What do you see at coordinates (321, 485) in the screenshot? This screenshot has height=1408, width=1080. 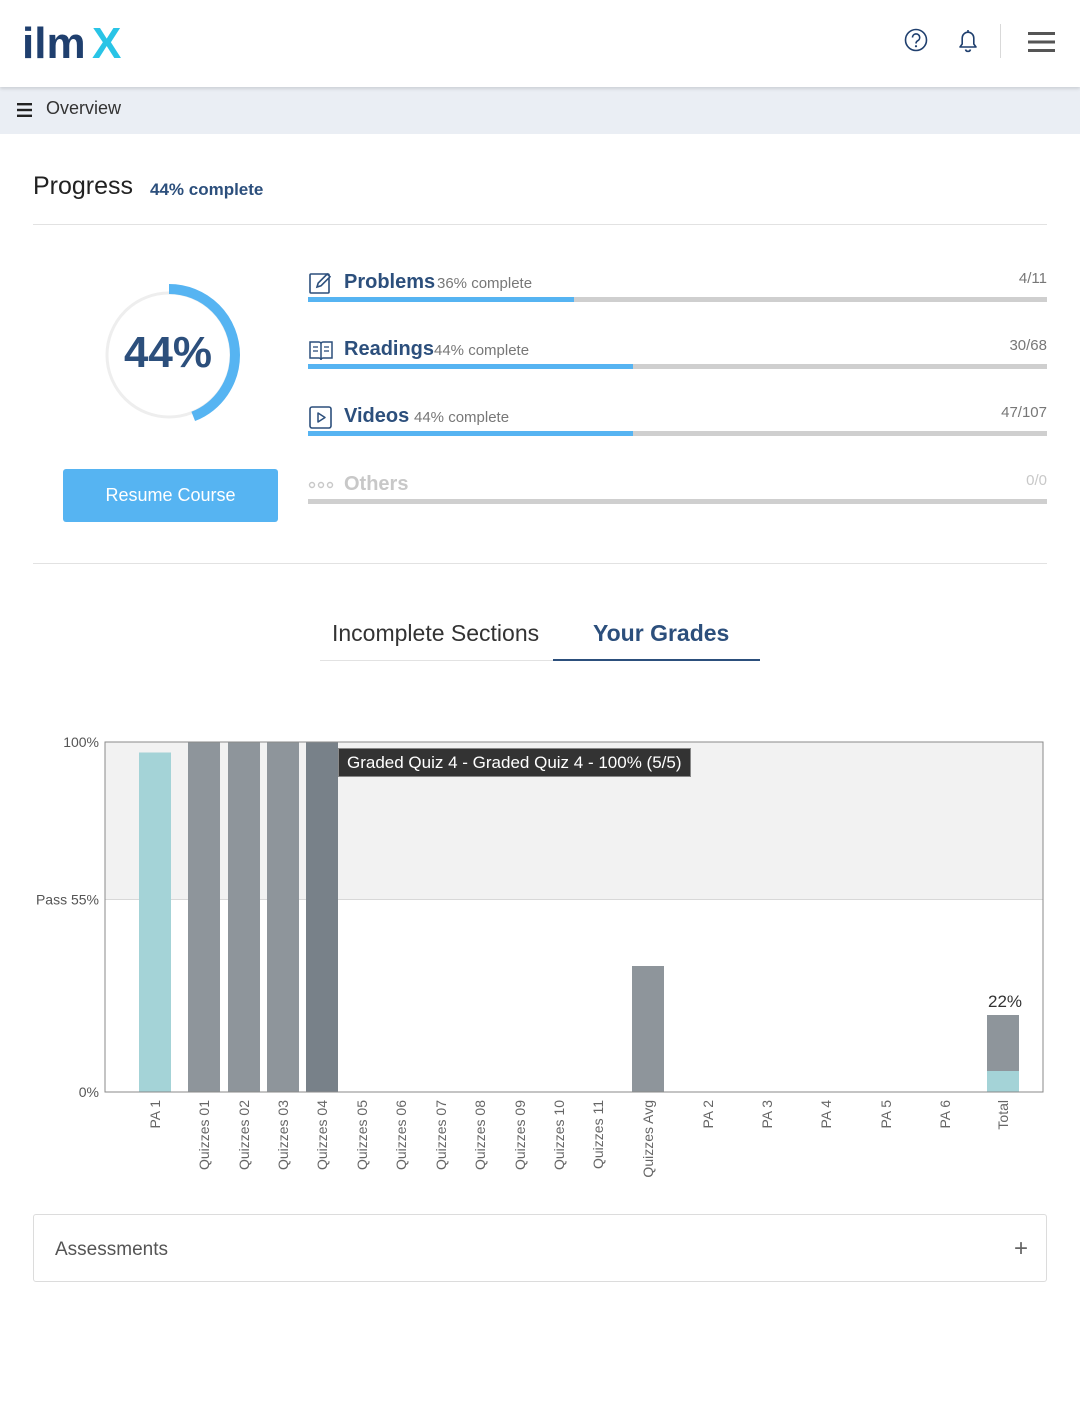 I see `dots-icon` at bounding box center [321, 485].